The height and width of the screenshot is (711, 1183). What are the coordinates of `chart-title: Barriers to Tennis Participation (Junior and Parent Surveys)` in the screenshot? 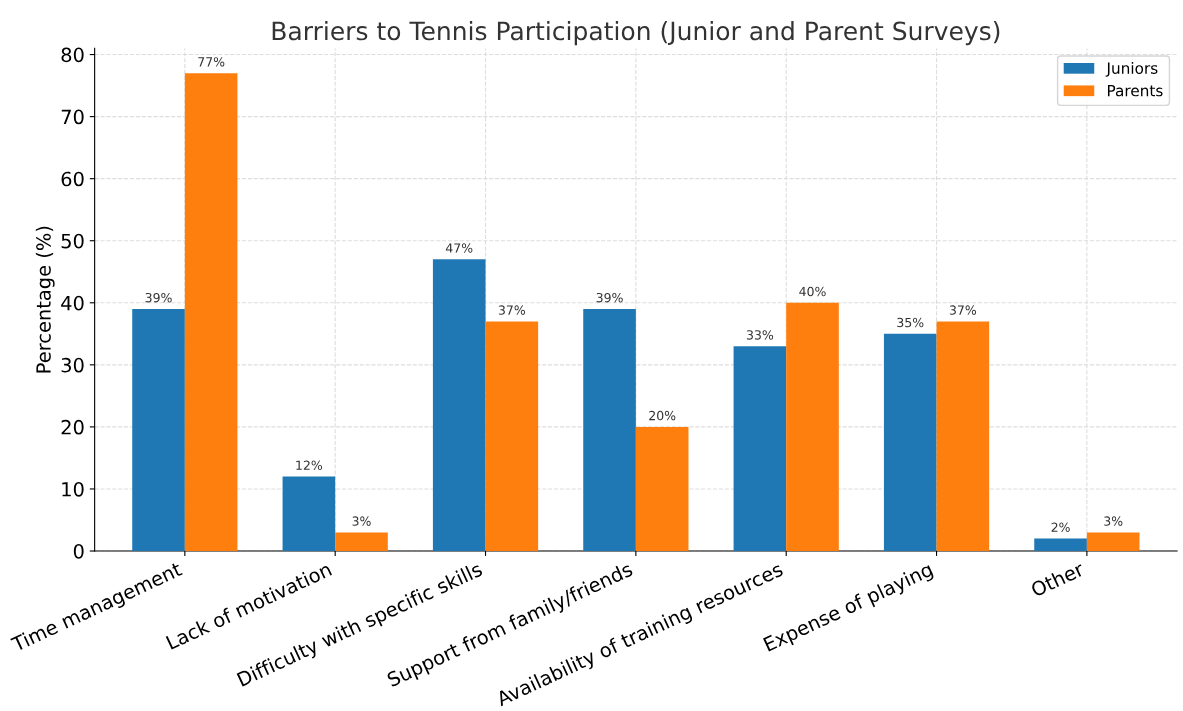 It's located at (636, 33).